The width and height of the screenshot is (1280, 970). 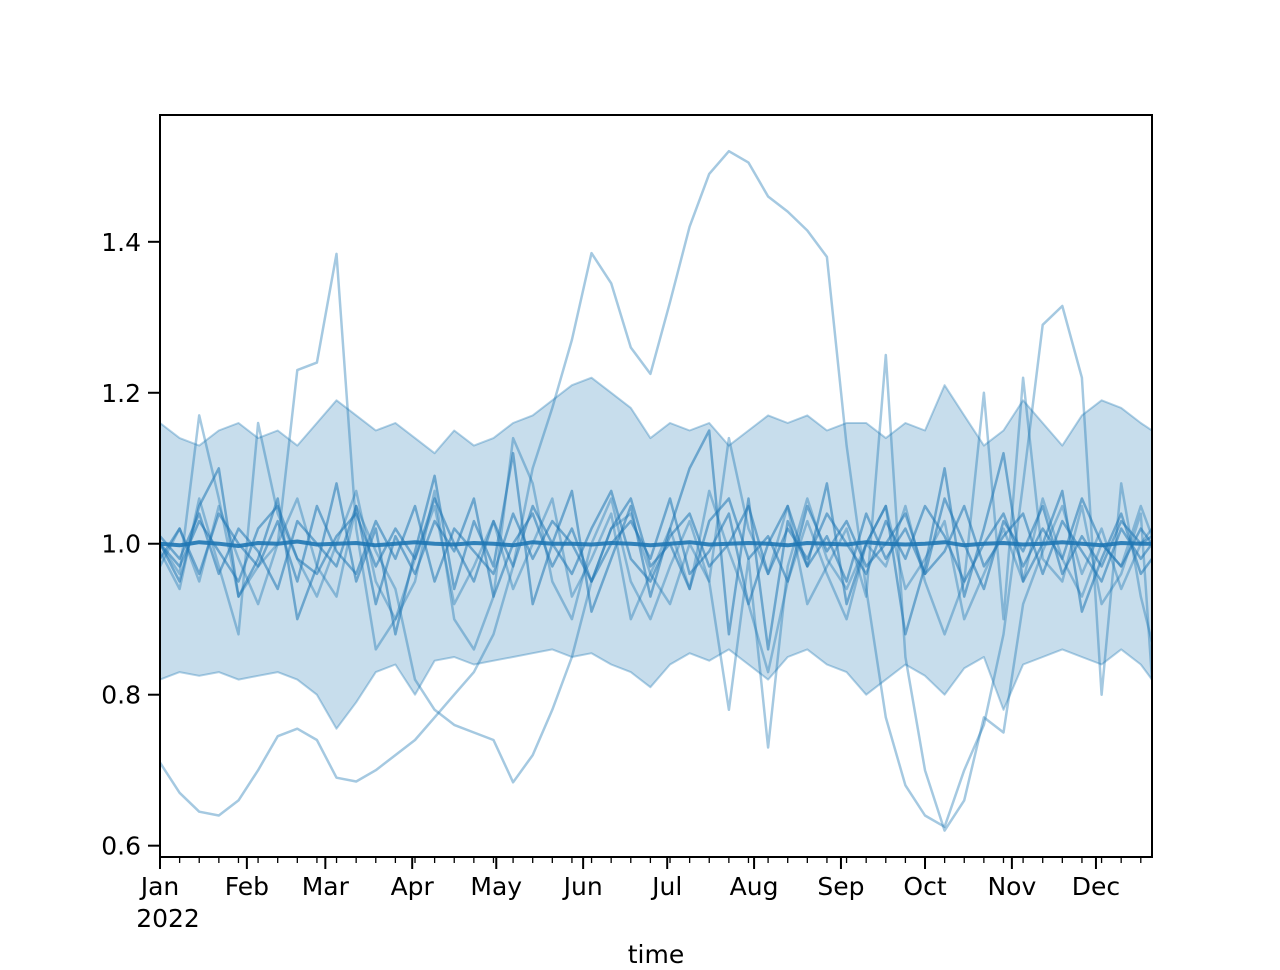 I want to click on y-tick-label-1.0: 1.0, so click(x=121, y=544).